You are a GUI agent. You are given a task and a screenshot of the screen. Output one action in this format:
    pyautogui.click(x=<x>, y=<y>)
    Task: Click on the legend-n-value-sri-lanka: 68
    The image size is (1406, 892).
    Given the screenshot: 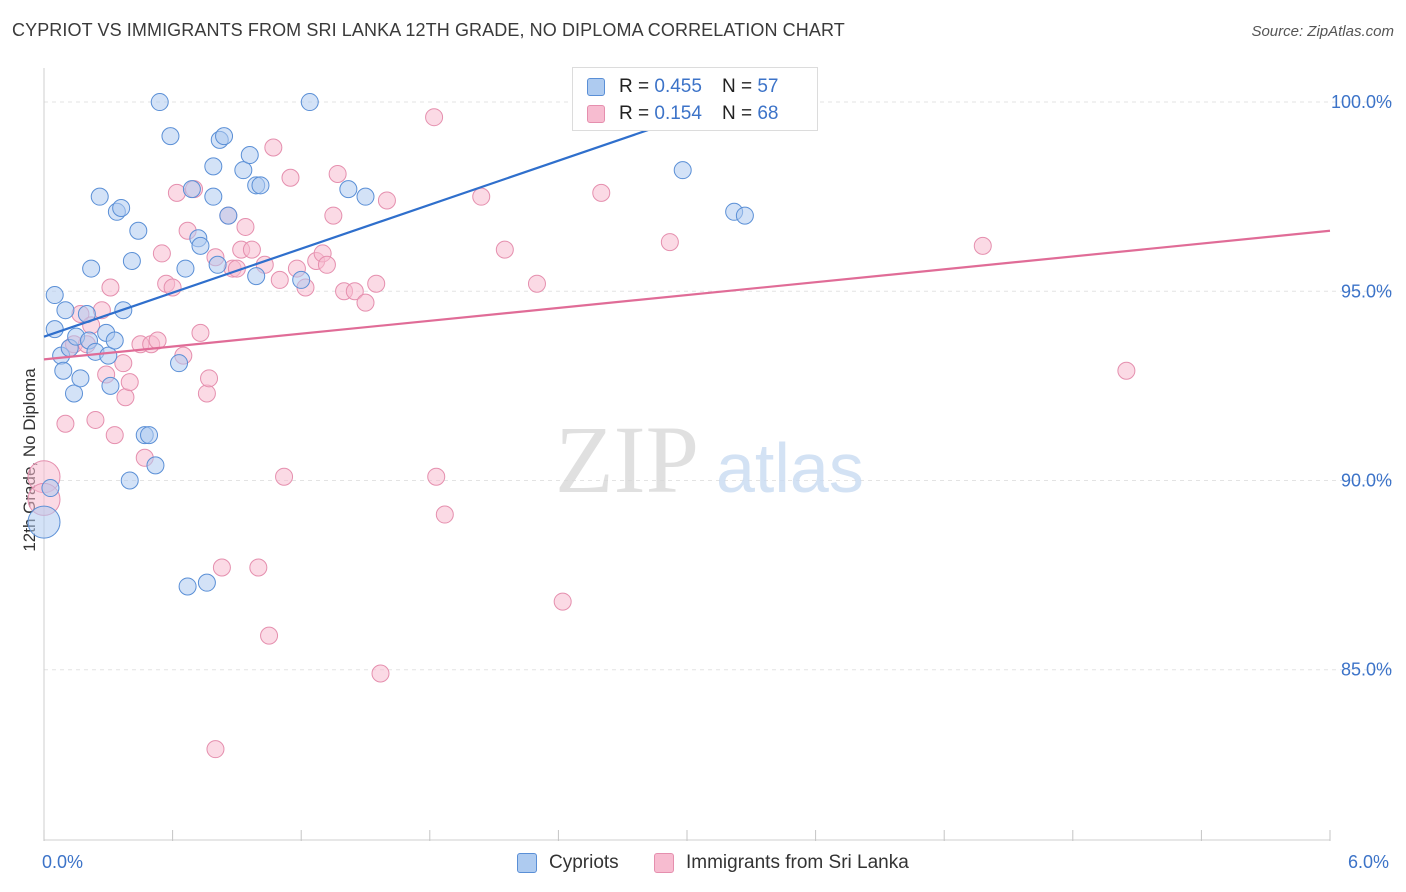 What is the action you would take?
    pyautogui.click(x=768, y=113)
    